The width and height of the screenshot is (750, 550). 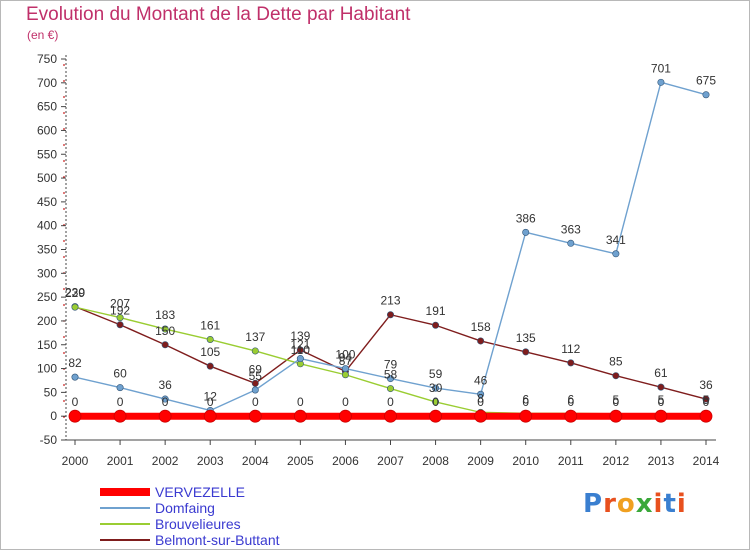 I want to click on proxiti-logo: Proxiti, so click(x=635, y=504).